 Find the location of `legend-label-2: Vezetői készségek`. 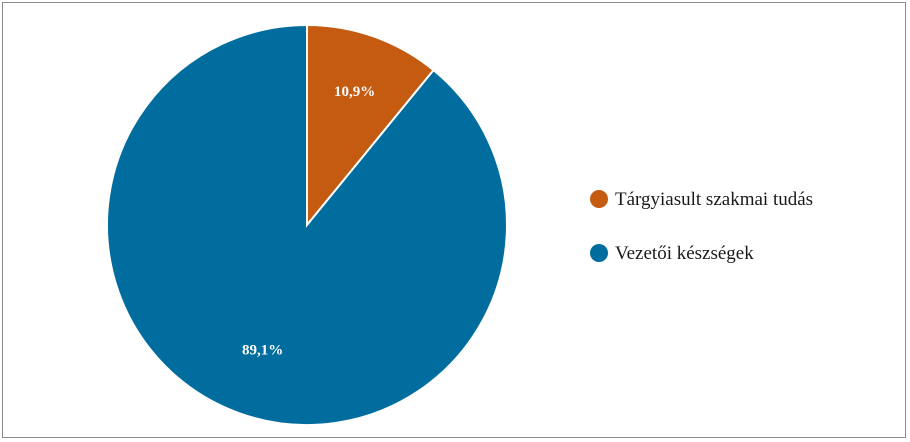

legend-label-2: Vezetői készségek is located at coordinates (684, 253).